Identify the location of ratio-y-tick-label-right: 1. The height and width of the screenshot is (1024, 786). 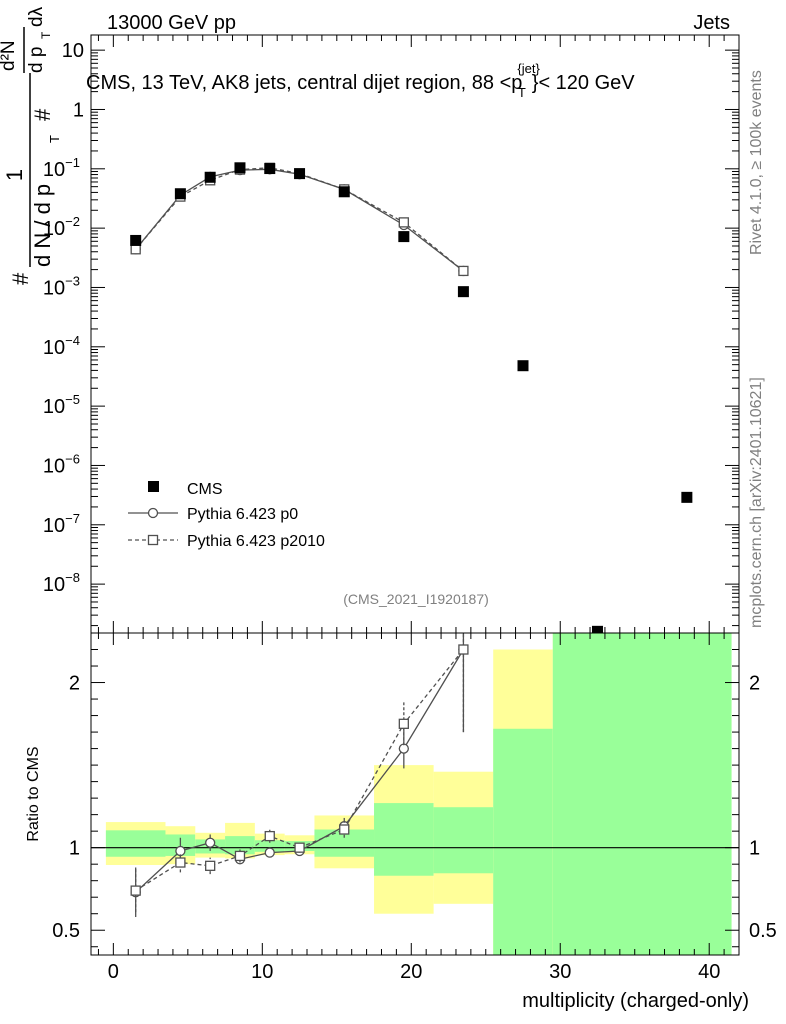
(754, 849).